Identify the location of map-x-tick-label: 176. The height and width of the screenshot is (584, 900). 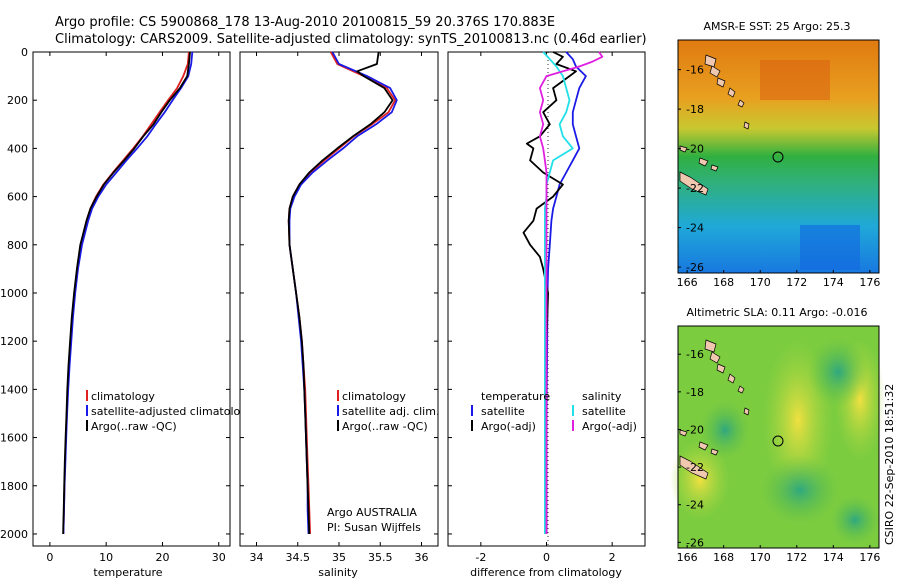
(869, 557).